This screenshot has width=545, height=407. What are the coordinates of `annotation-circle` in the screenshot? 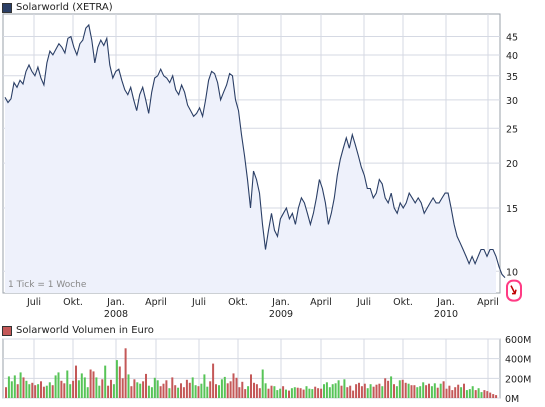 It's located at (514, 290).